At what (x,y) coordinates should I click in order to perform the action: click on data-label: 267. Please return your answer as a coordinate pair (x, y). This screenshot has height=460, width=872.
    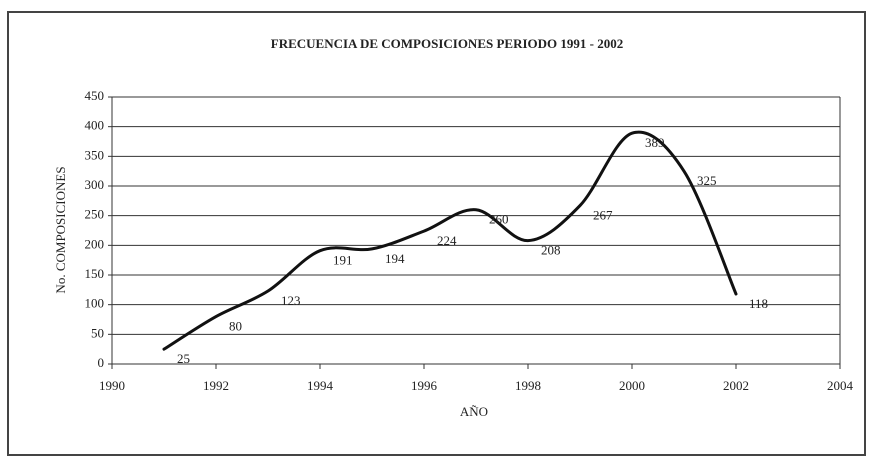
    Looking at the image, I should click on (603, 215).